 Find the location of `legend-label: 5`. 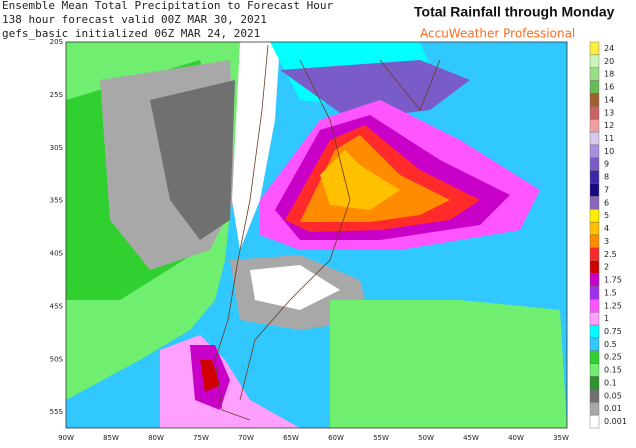

legend-label: 5 is located at coordinates (606, 215).